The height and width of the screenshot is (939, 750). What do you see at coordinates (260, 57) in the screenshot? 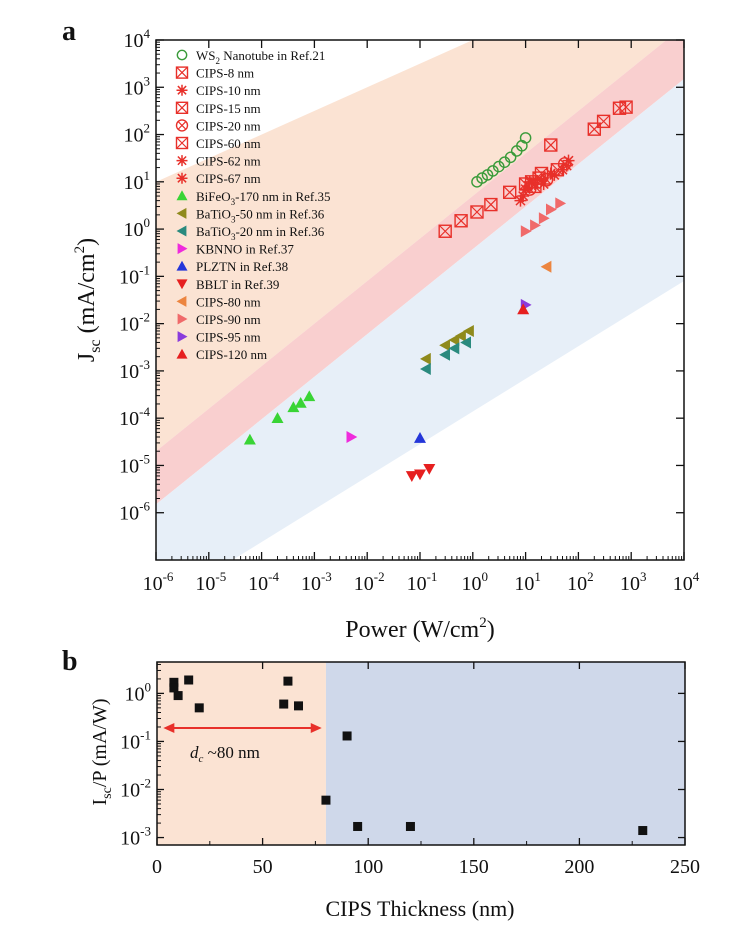
I see `legend-label-0: WS2 Nanotube in Ref.21` at bounding box center [260, 57].